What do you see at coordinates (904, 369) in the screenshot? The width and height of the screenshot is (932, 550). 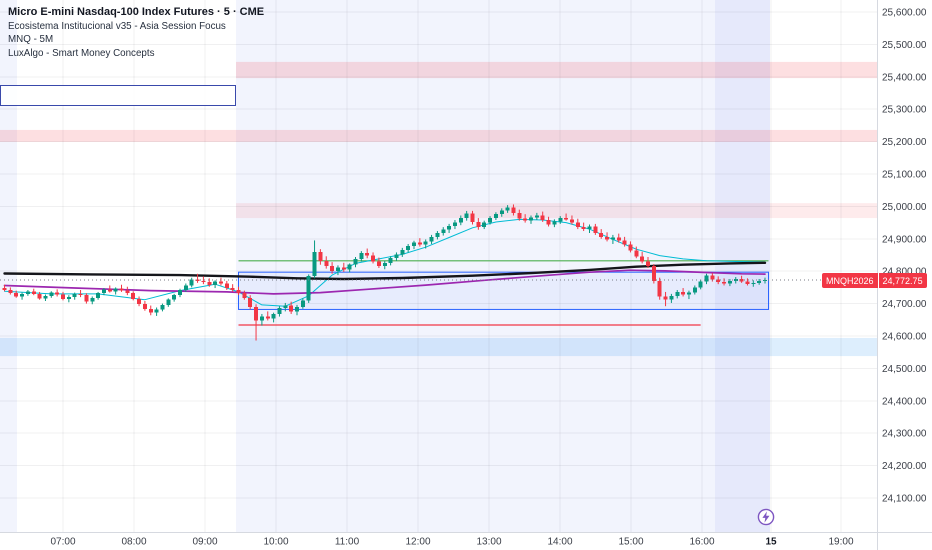 I see `price-axis-label: 24,500.00` at bounding box center [904, 369].